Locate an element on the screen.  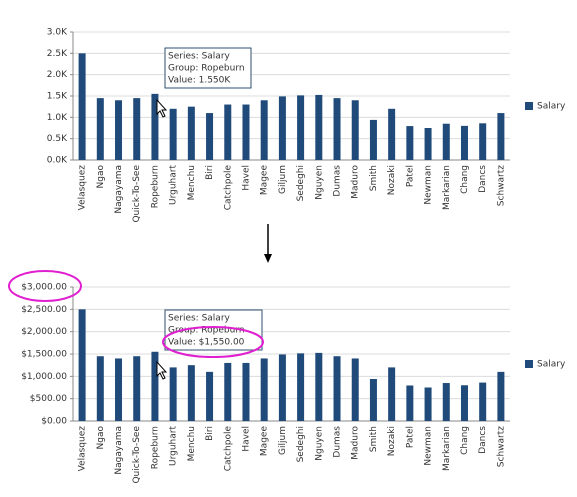
y-tick-label: $1,000.00 is located at coordinates (44, 377).